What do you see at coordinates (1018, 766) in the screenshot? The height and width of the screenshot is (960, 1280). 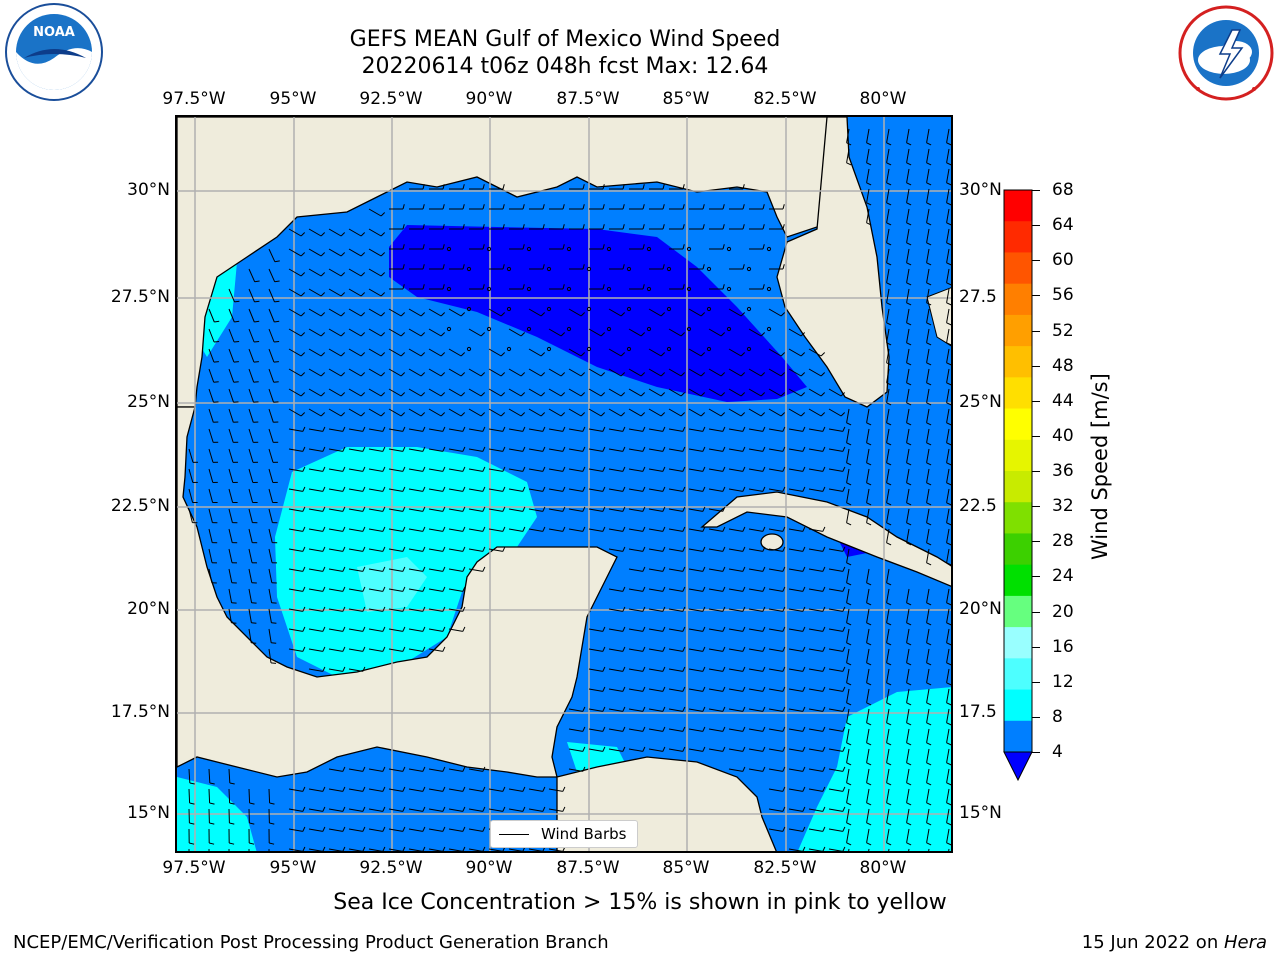 I see `colorbar-extend-arrow` at bounding box center [1018, 766].